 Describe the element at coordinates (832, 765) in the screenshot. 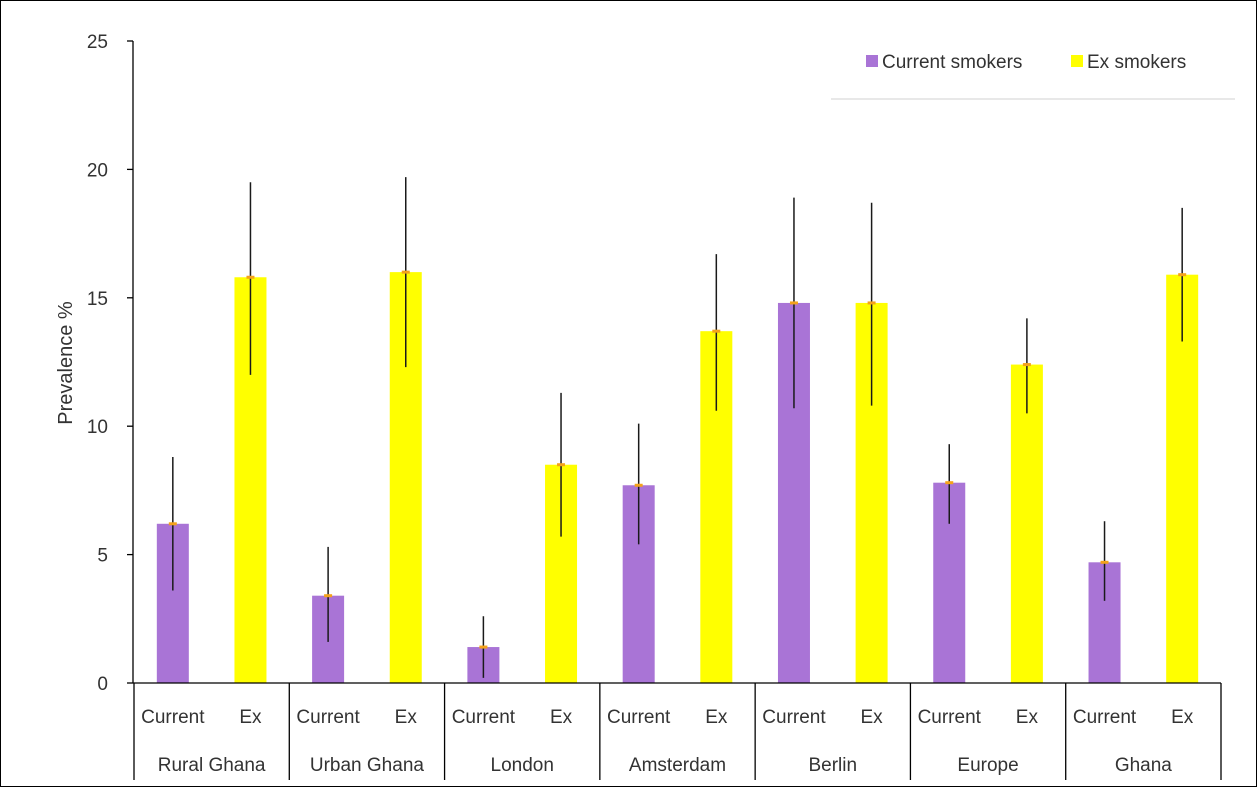

I see `x-group-label: Berlin` at that location.